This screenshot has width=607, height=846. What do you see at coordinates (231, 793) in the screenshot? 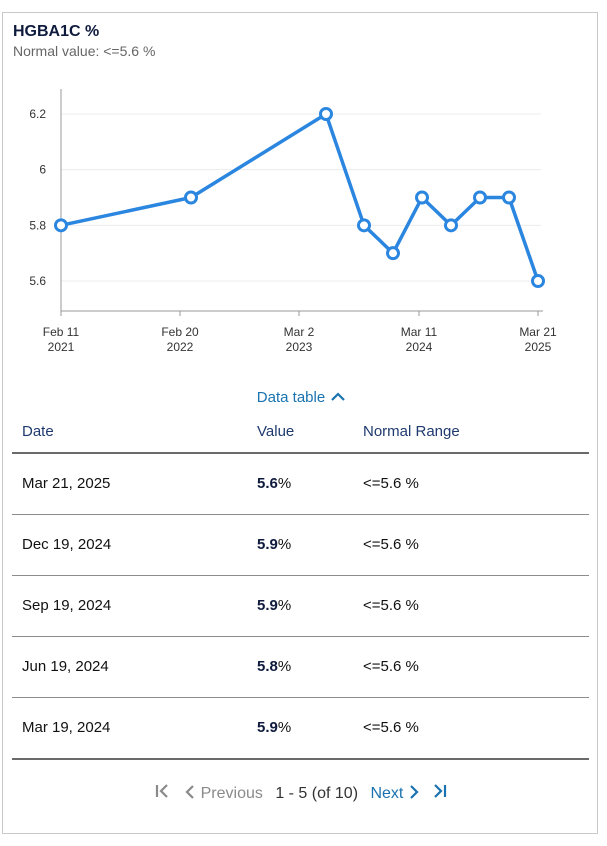
I see `previous-label: Previous` at bounding box center [231, 793].